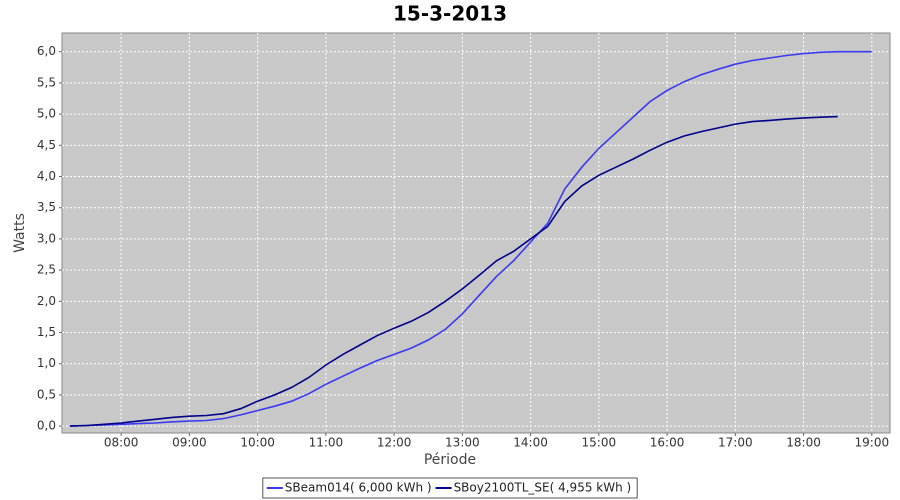  I want to click on x-axis-label: Période, so click(450, 460).